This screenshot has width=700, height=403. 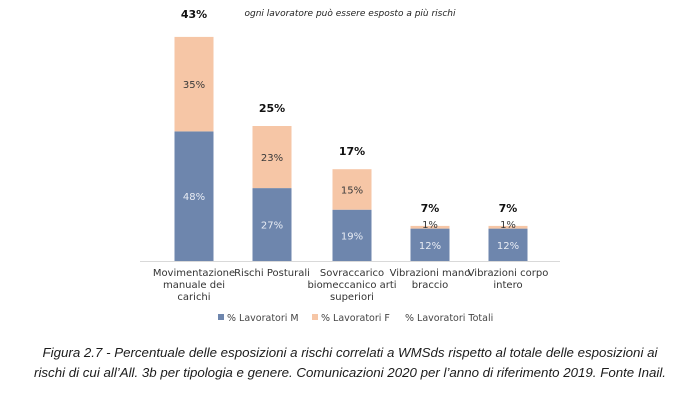 What do you see at coordinates (221, 317) in the screenshot?
I see `legend-swatch-m` at bounding box center [221, 317].